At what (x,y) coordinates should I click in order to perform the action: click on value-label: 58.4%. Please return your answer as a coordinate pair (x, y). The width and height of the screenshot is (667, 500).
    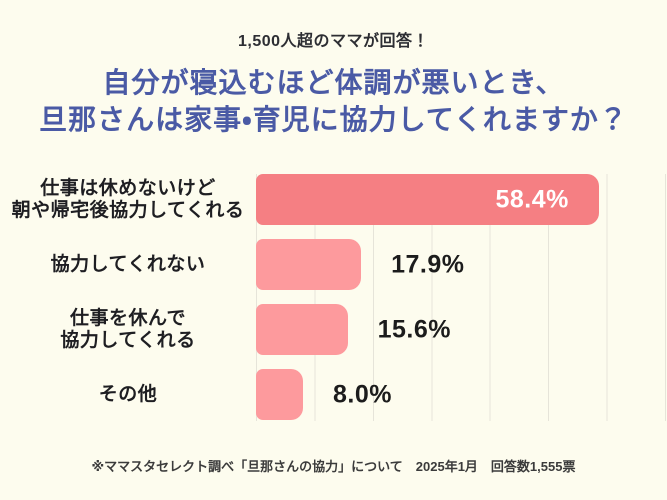
    Looking at the image, I should click on (532, 199).